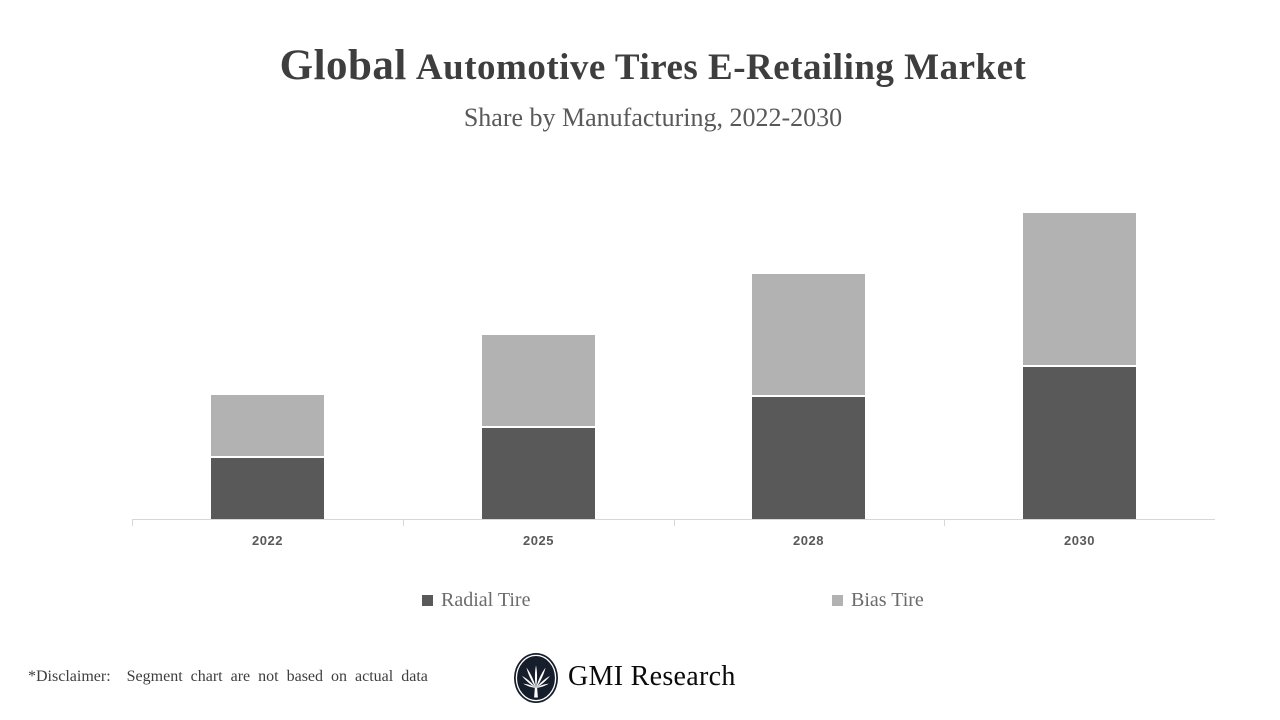 This screenshot has height=720, width=1280. What do you see at coordinates (1079, 289) in the screenshot?
I see `bar-segment-bias-tire-2030` at bounding box center [1079, 289].